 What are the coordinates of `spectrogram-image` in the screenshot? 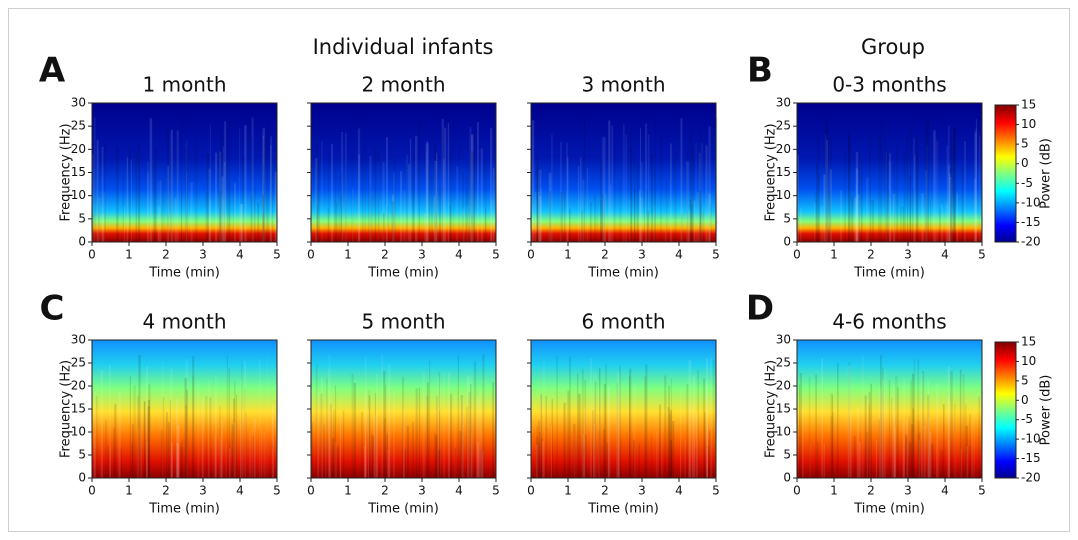 It's located at (623, 409).